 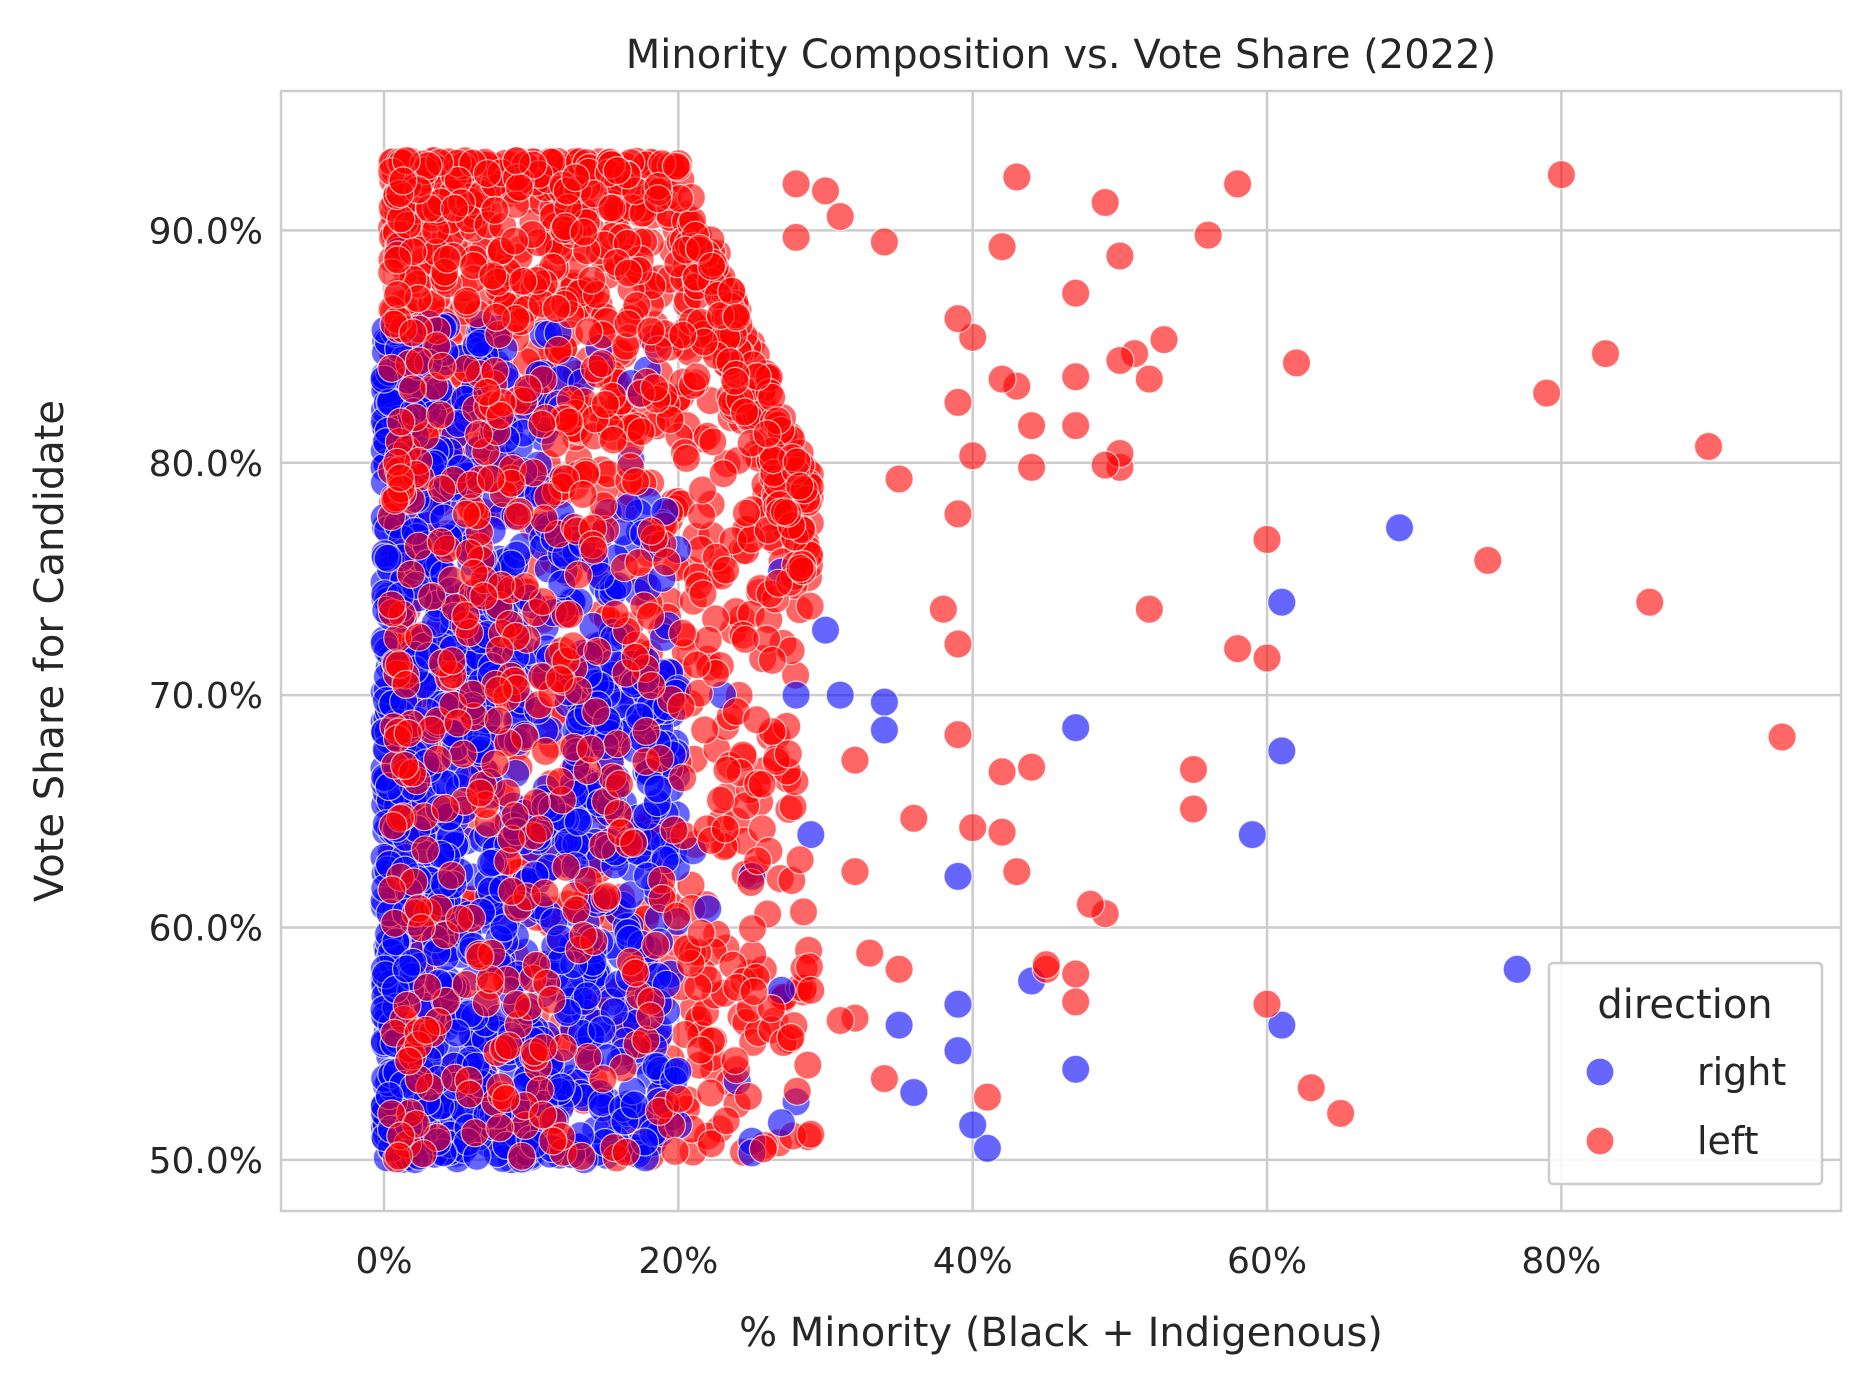 I want to click on legend-label-right: right, so click(x=1741, y=1072).